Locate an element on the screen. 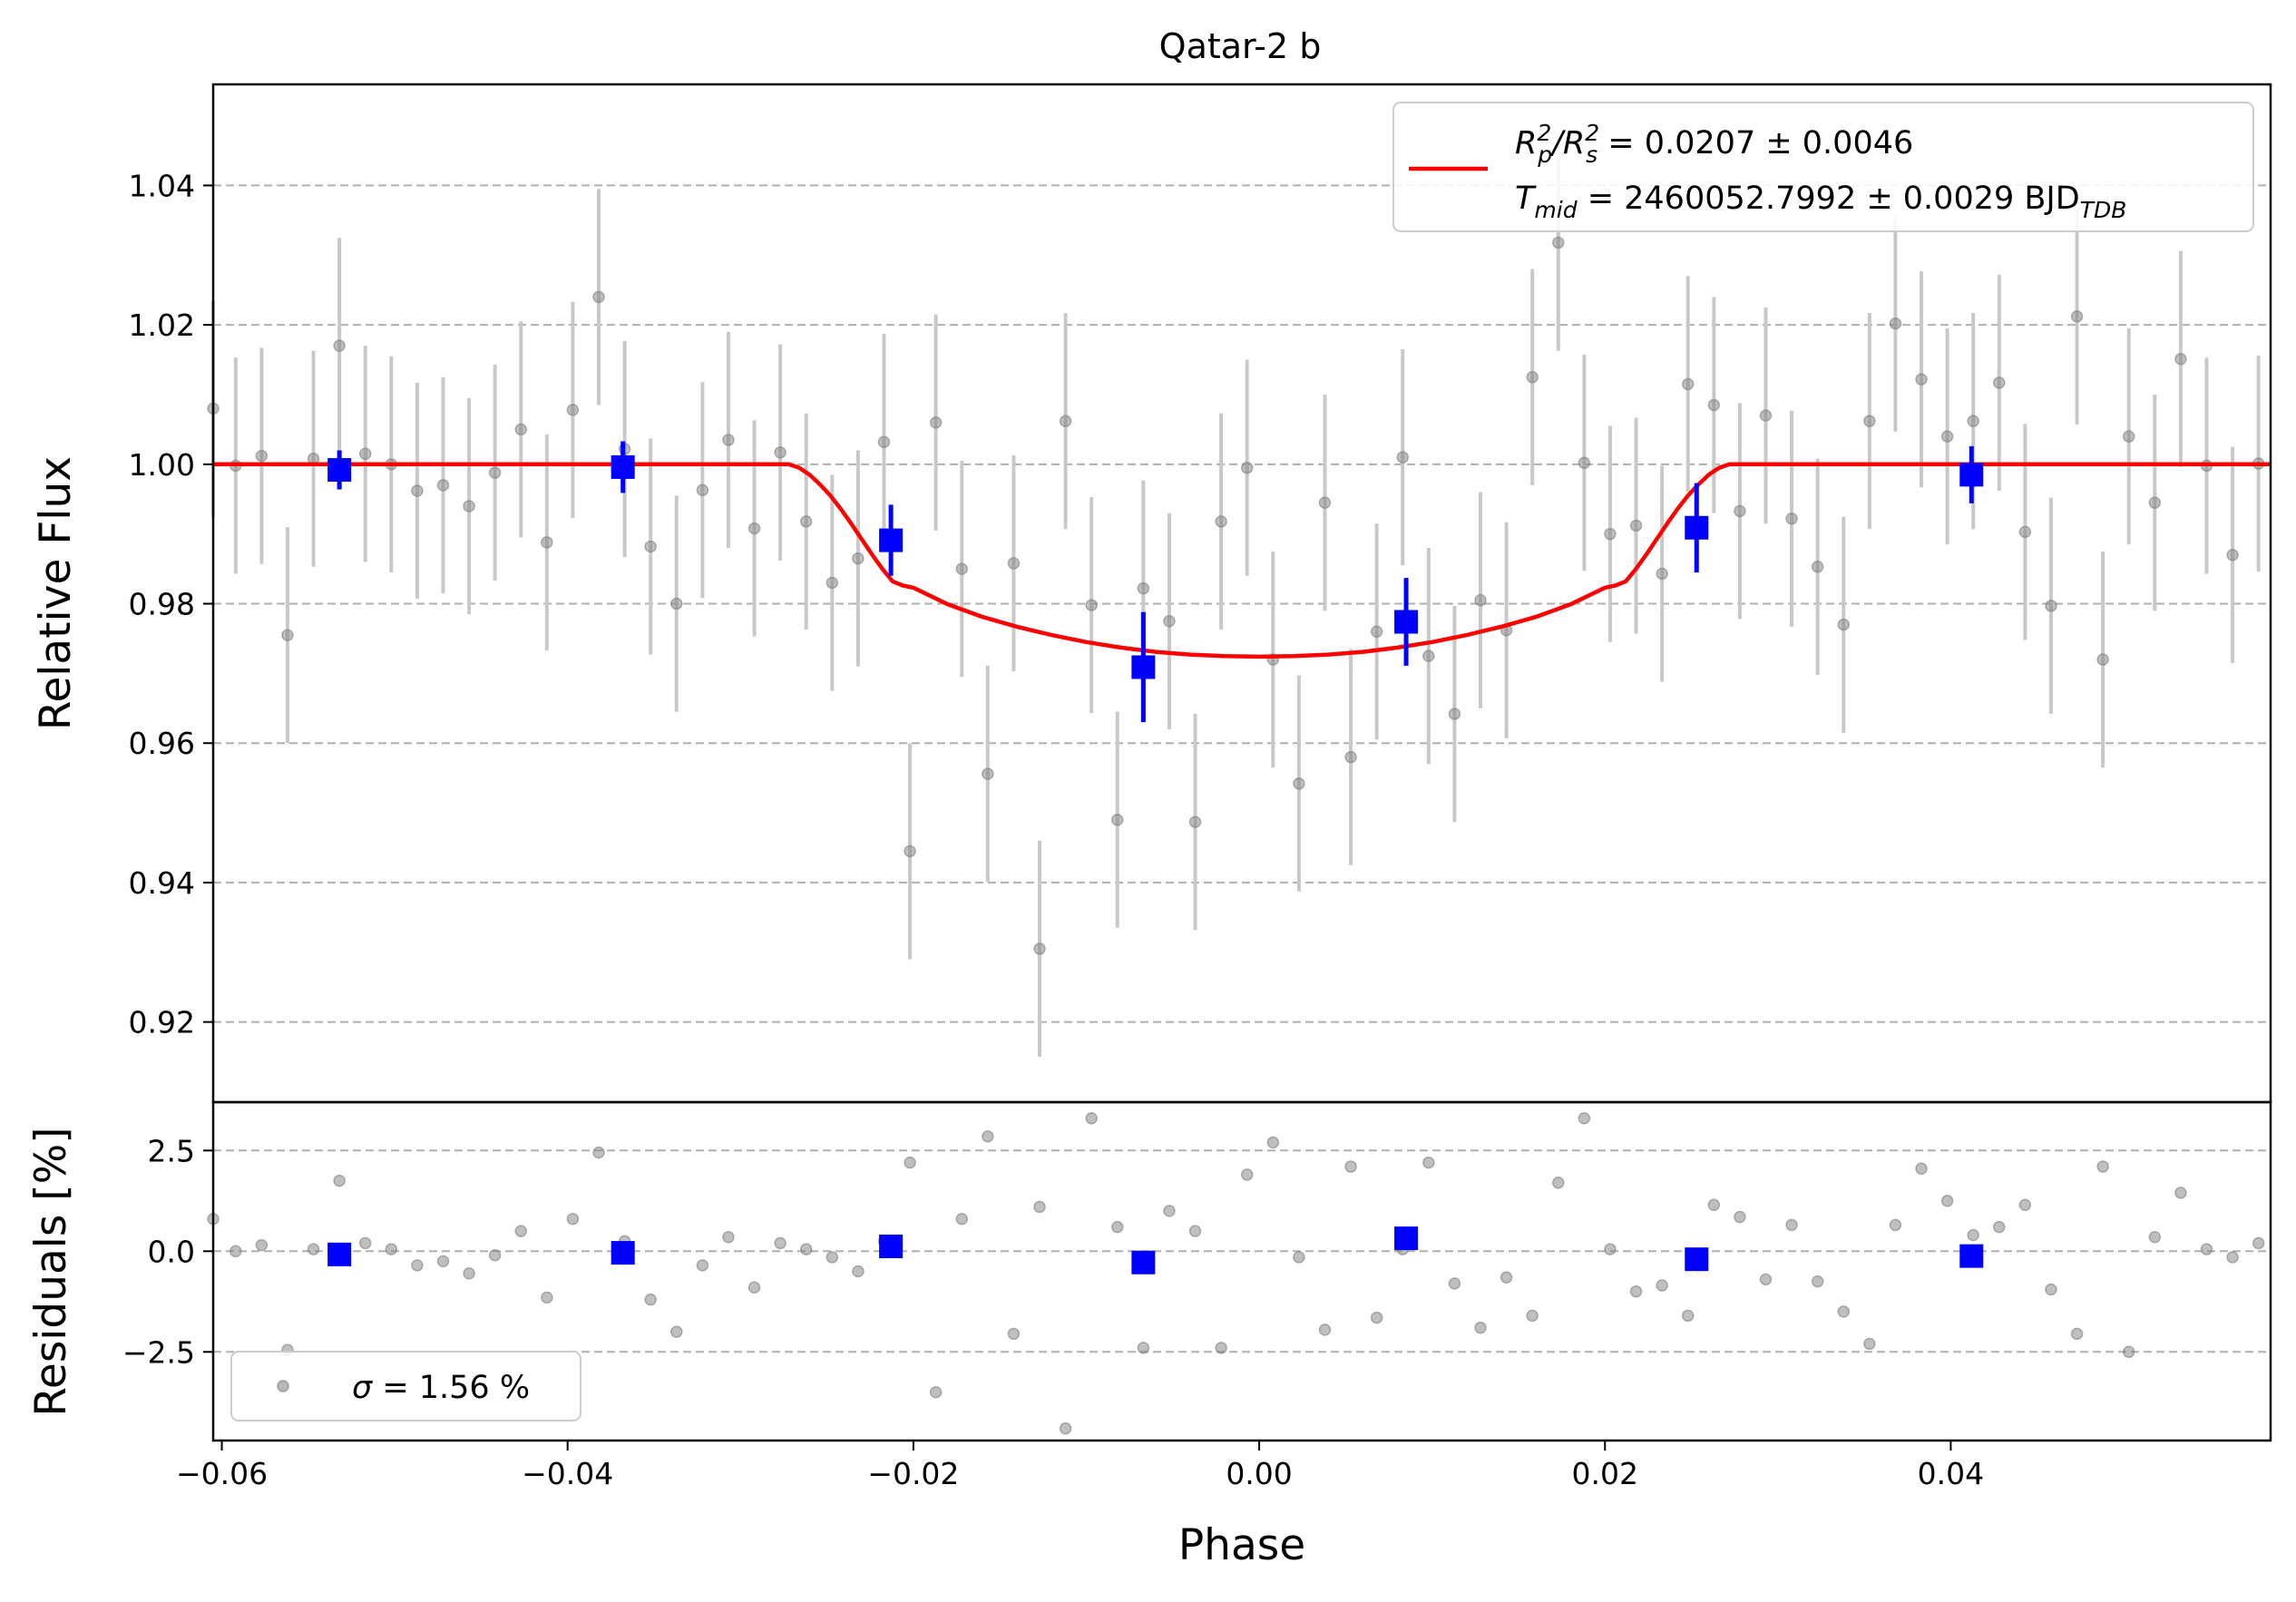 Image resolution: width=2296 pixels, height=1602 pixels. main-model-curve-group is located at coordinates (1242, 560).